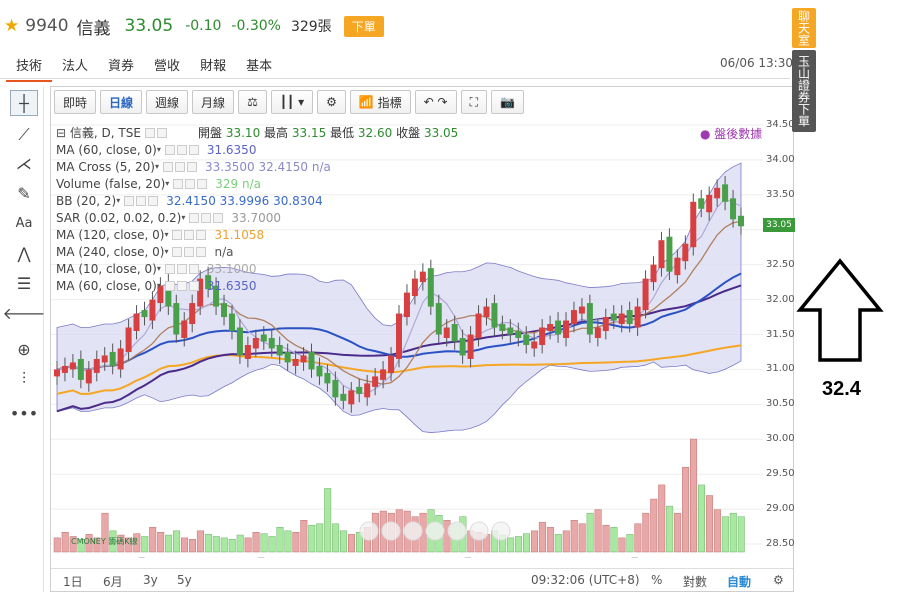 The image size is (900, 600). Describe the element at coordinates (193, 200) in the screenshot. I see `legend-row: BB (20, 2) ▾ 32.4150 33.9996 30.8304` at that location.